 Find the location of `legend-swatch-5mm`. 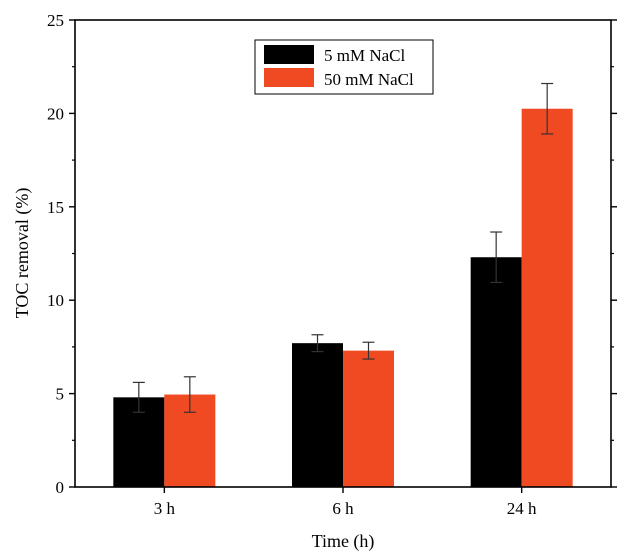

legend-swatch-5mm is located at coordinates (289, 54).